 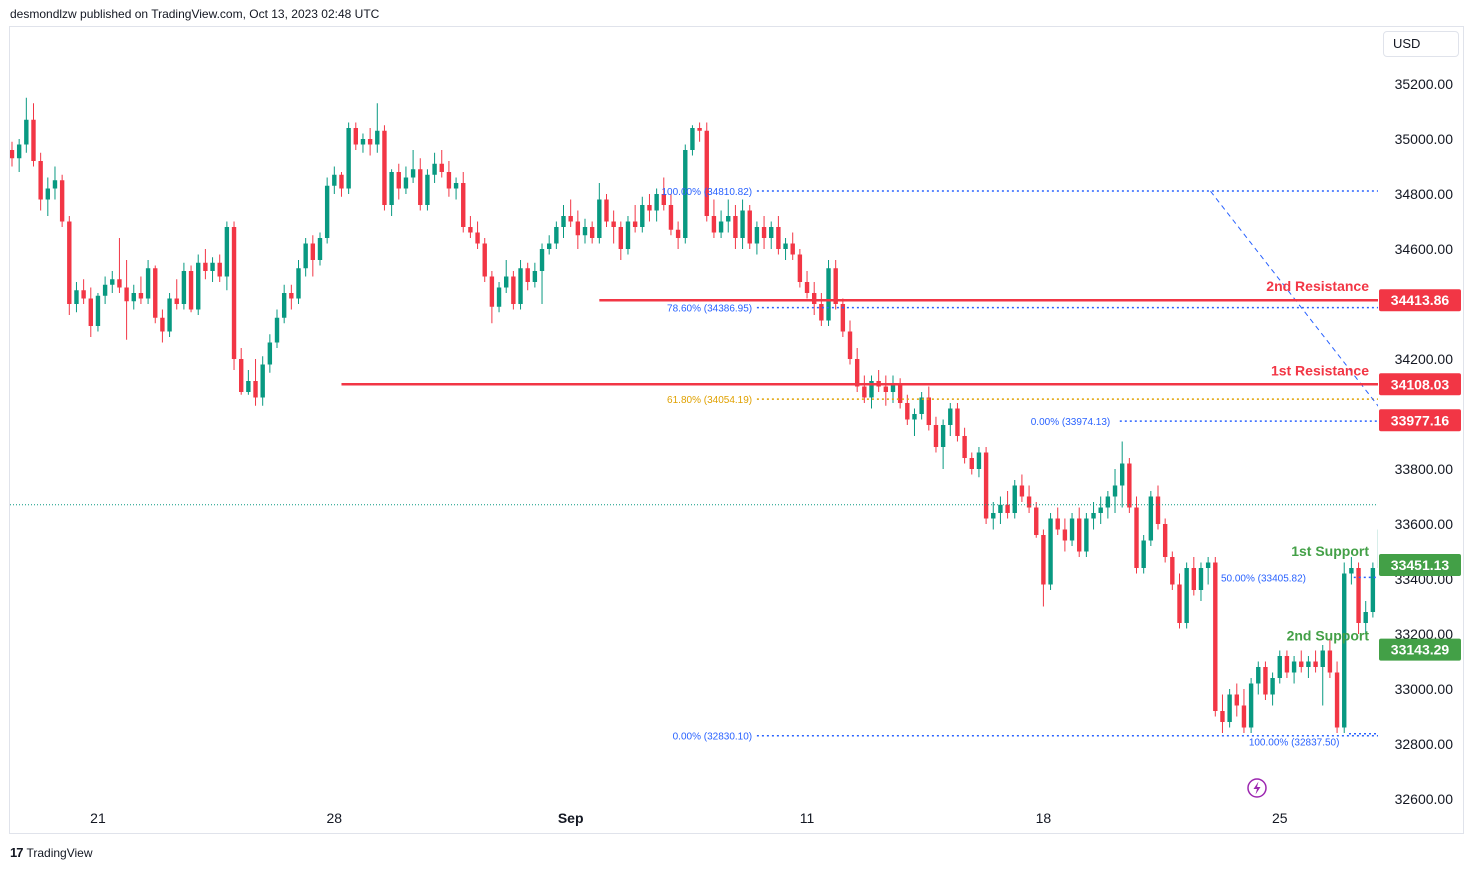 What do you see at coordinates (1317, 286) in the screenshot?
I see `level-name: 2nd Resistance` at bounding box center [1317, 286].